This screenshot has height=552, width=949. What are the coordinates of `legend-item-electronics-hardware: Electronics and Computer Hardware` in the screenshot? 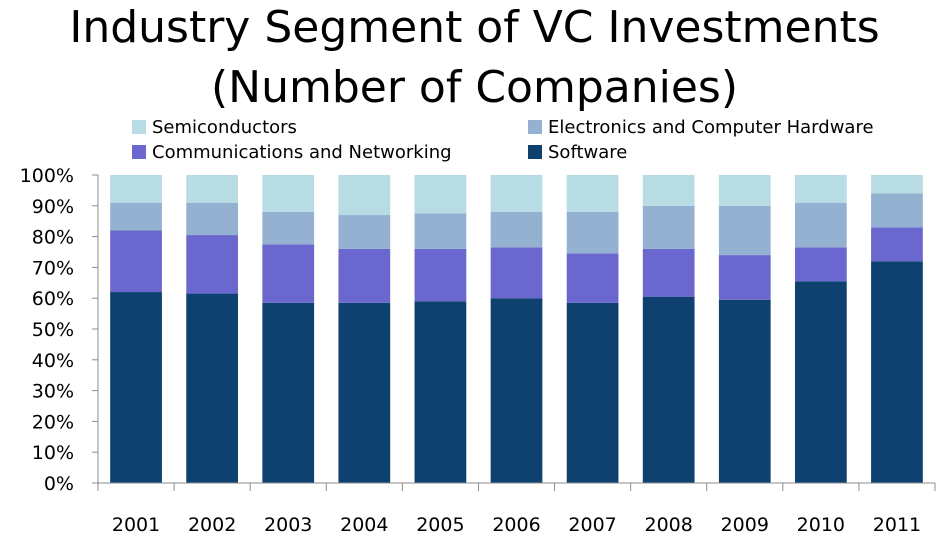 It's located at (701, 127).